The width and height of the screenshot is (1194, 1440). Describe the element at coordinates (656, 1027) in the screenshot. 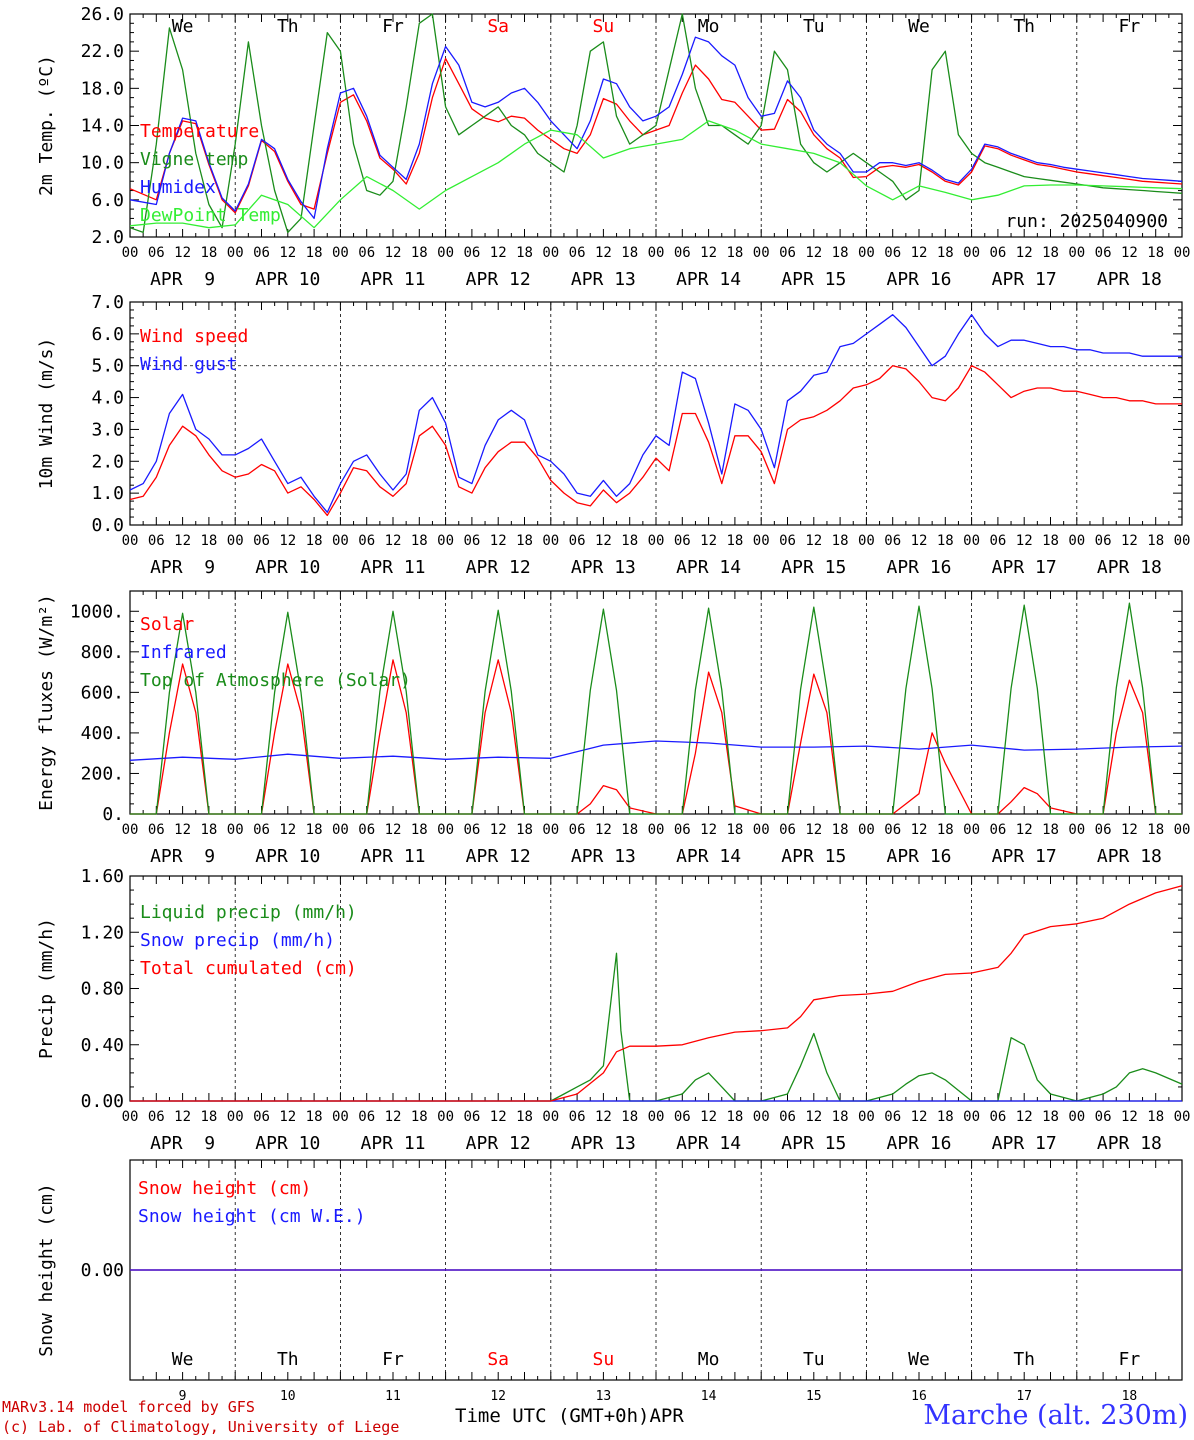

I see `series-line-liquid-precip-mm-h-` at that location.